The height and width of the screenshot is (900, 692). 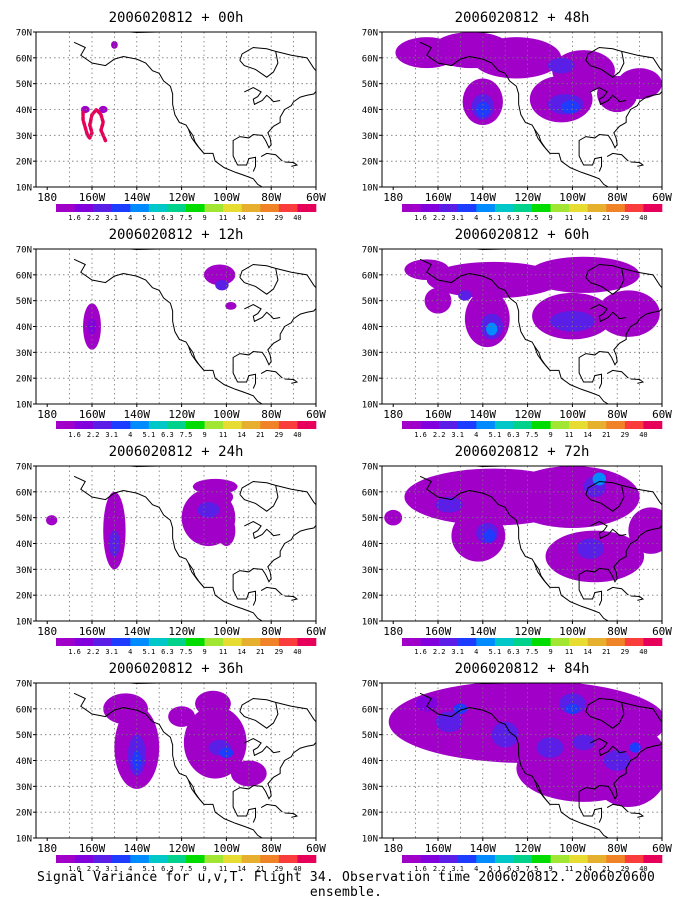 What do you see at coordinates (167, 869) in the screenshot?
I see `colorbar-label: 6.3` at bounding box center [167, 869].